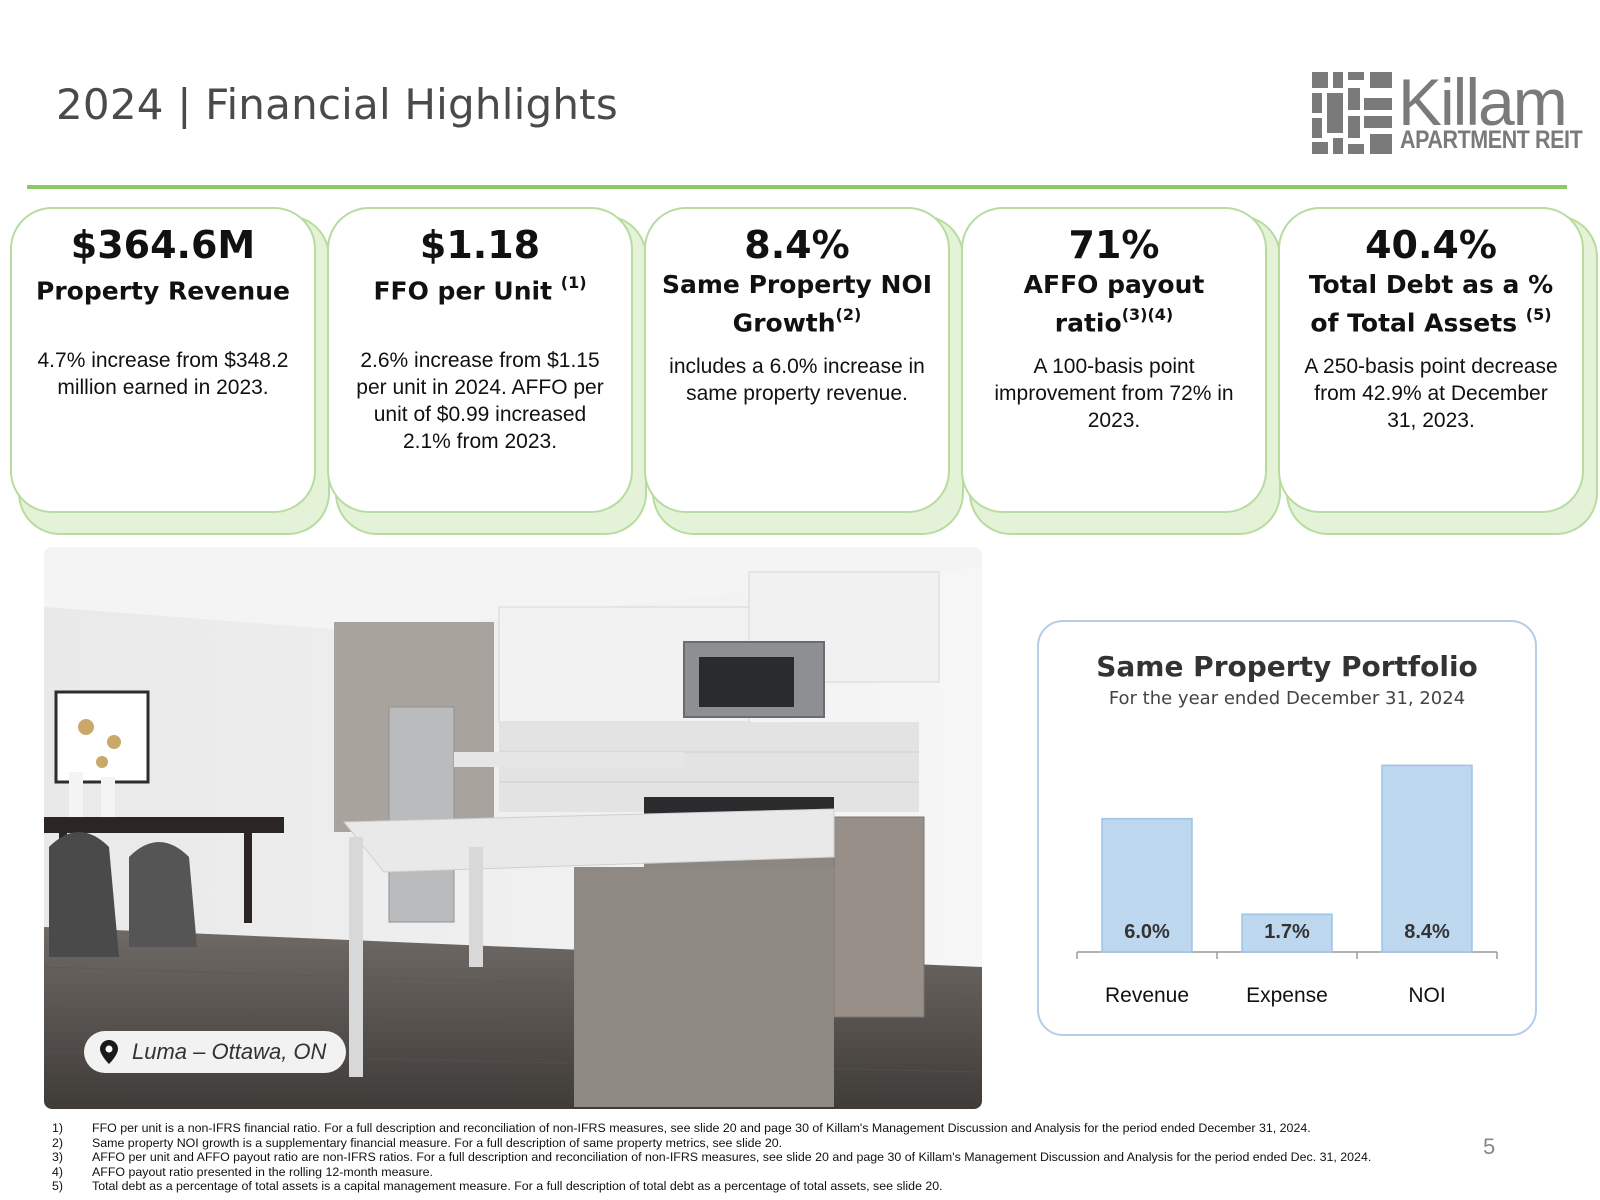 Image resolution: width=1600 pixels, height=1200 pixels. I want to click on footnote-number: 1), so click(58, 1128).